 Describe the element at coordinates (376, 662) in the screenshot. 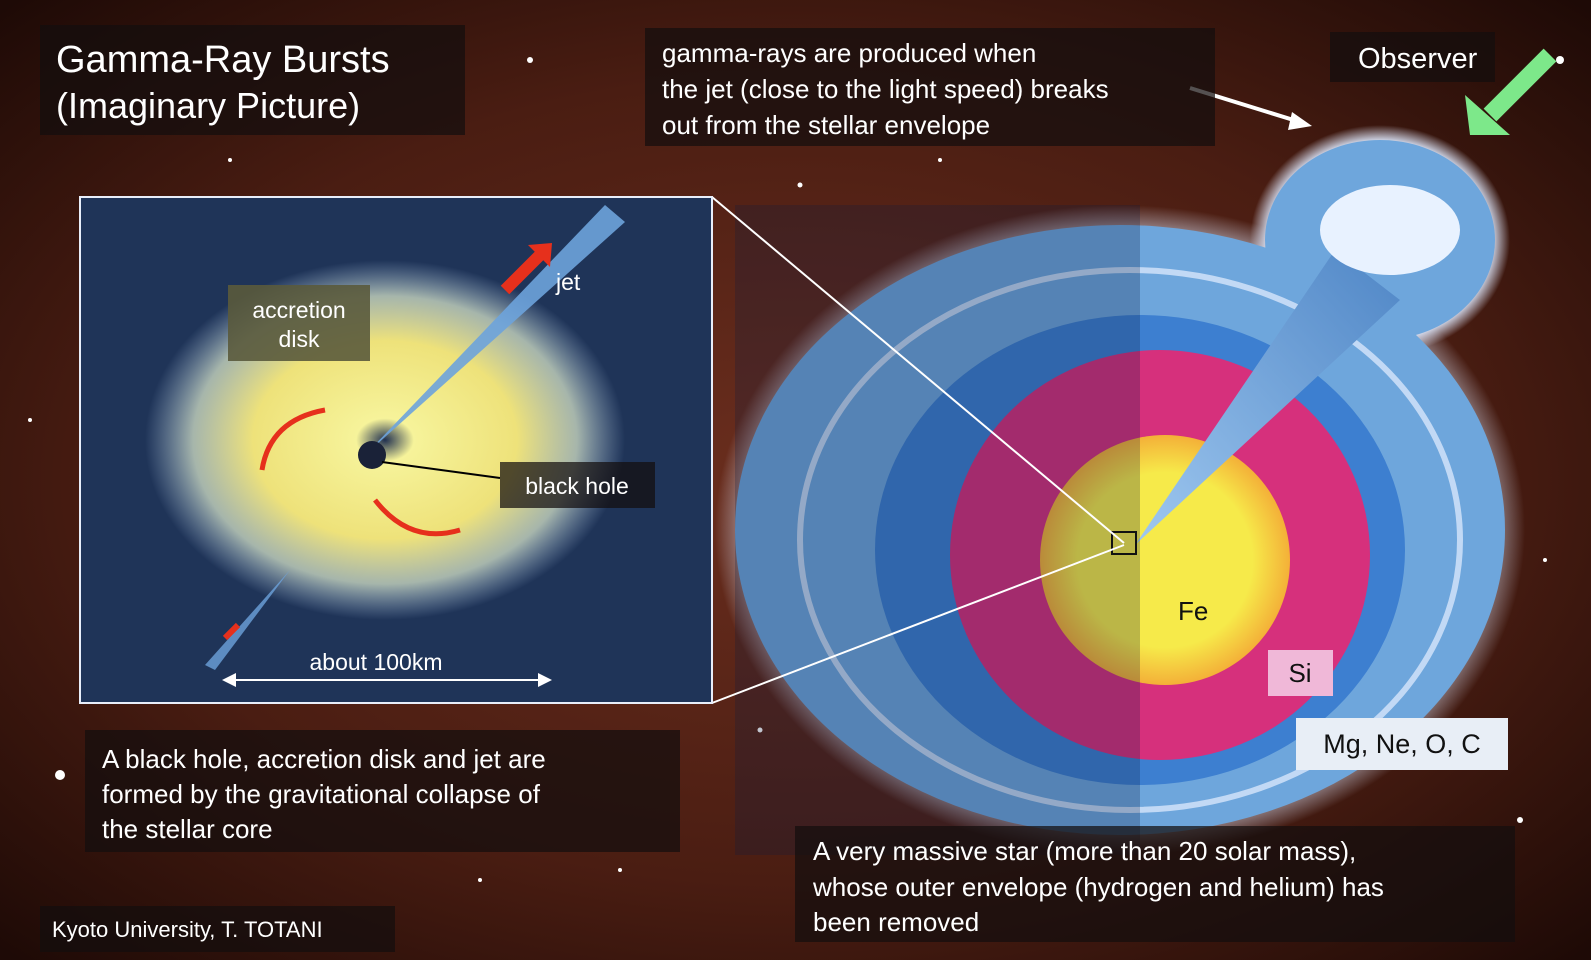

I see `scale-label: about 100km` at that location.